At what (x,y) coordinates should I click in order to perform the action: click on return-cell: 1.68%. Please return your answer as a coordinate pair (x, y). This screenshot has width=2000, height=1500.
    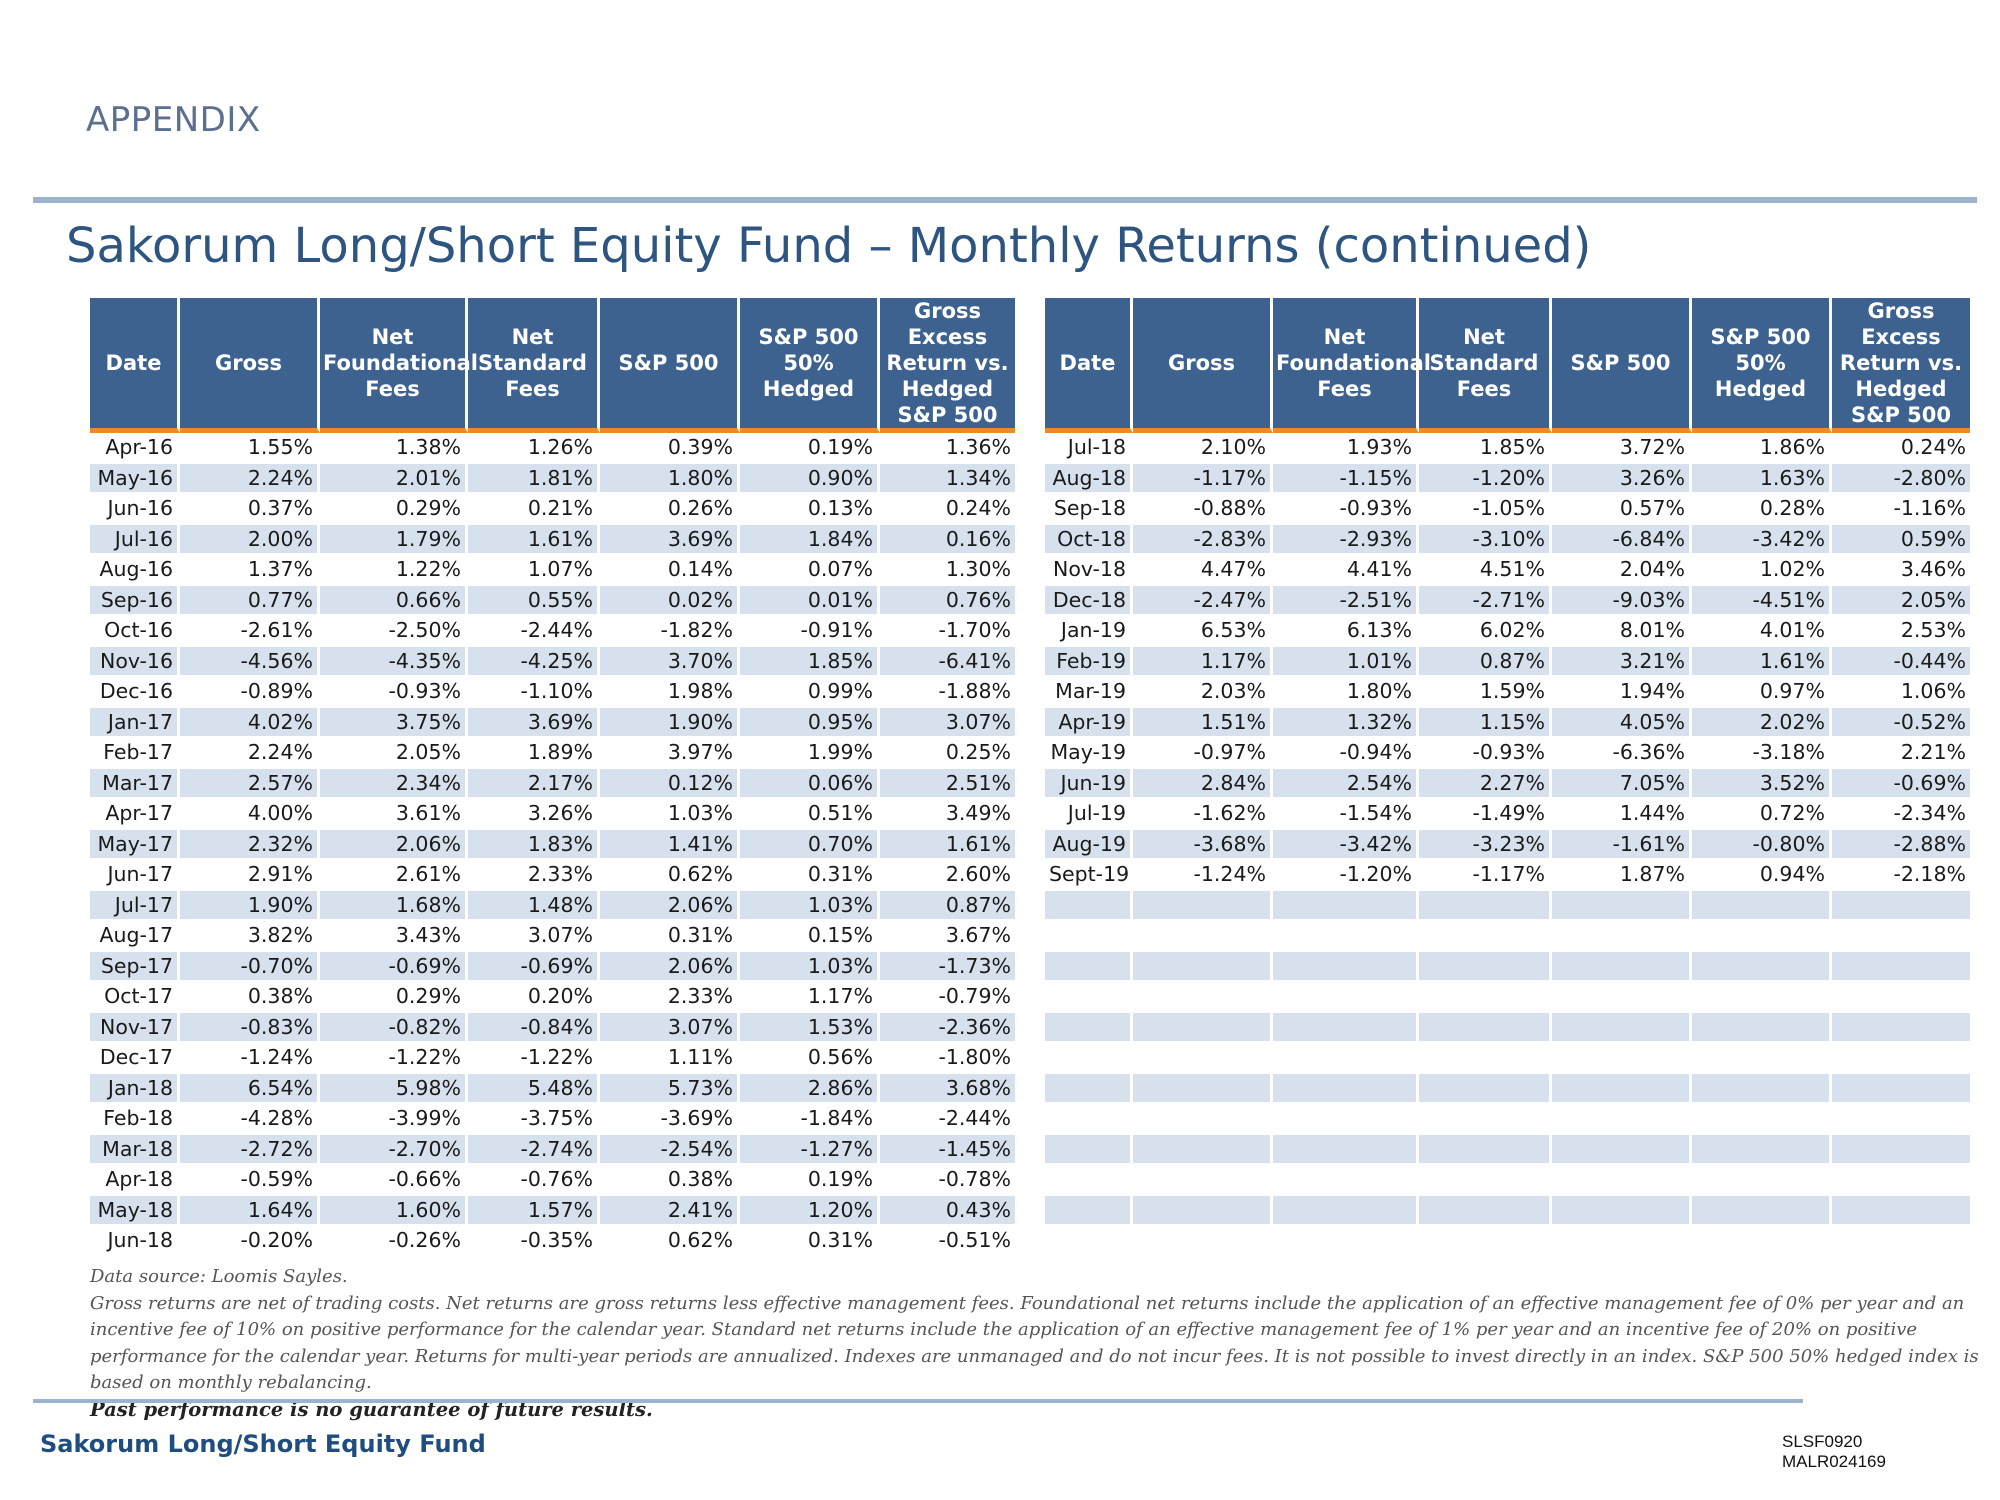
    Looking at the image, I should click on (394, 905).